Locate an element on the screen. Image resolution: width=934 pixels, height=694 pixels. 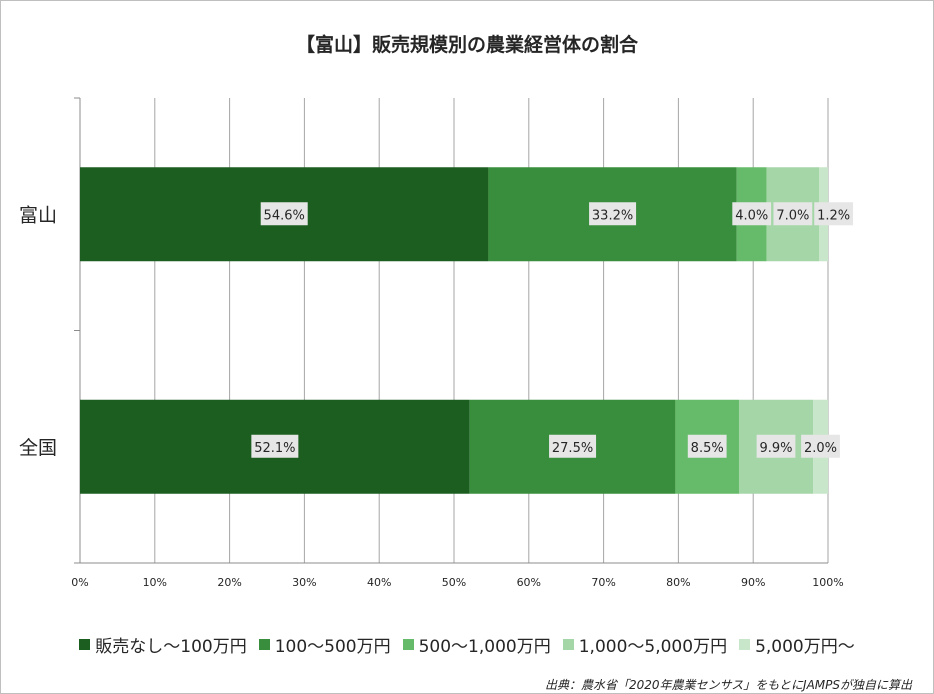
data-label: 4.0% is located at coordinates (751, 215).